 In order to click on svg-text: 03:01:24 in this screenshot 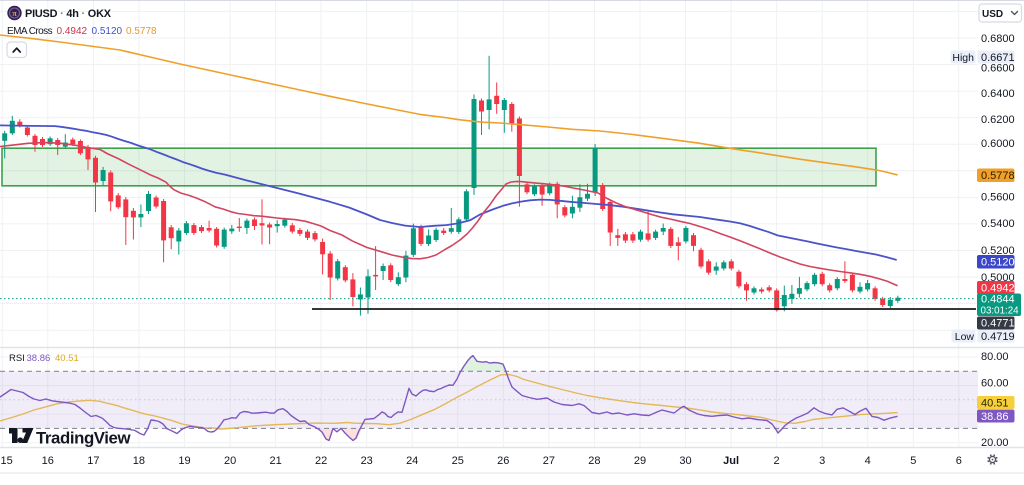, I will do `click(1000, 311)`.